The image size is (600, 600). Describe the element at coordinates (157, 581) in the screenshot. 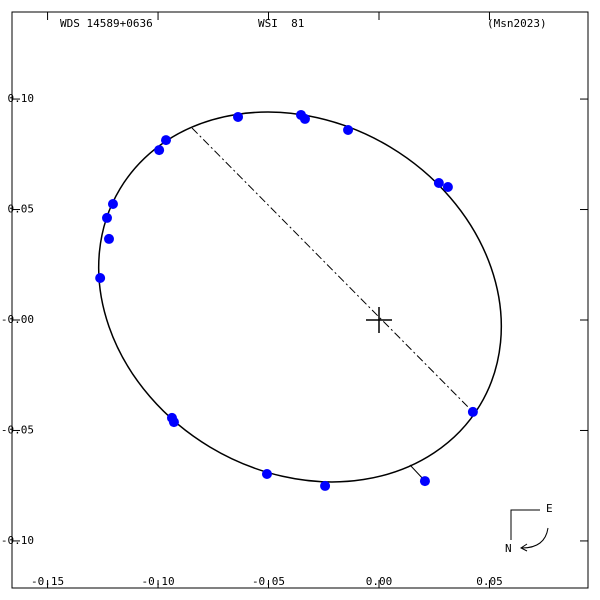

I see `x-tick-label: -0.10` at that location.